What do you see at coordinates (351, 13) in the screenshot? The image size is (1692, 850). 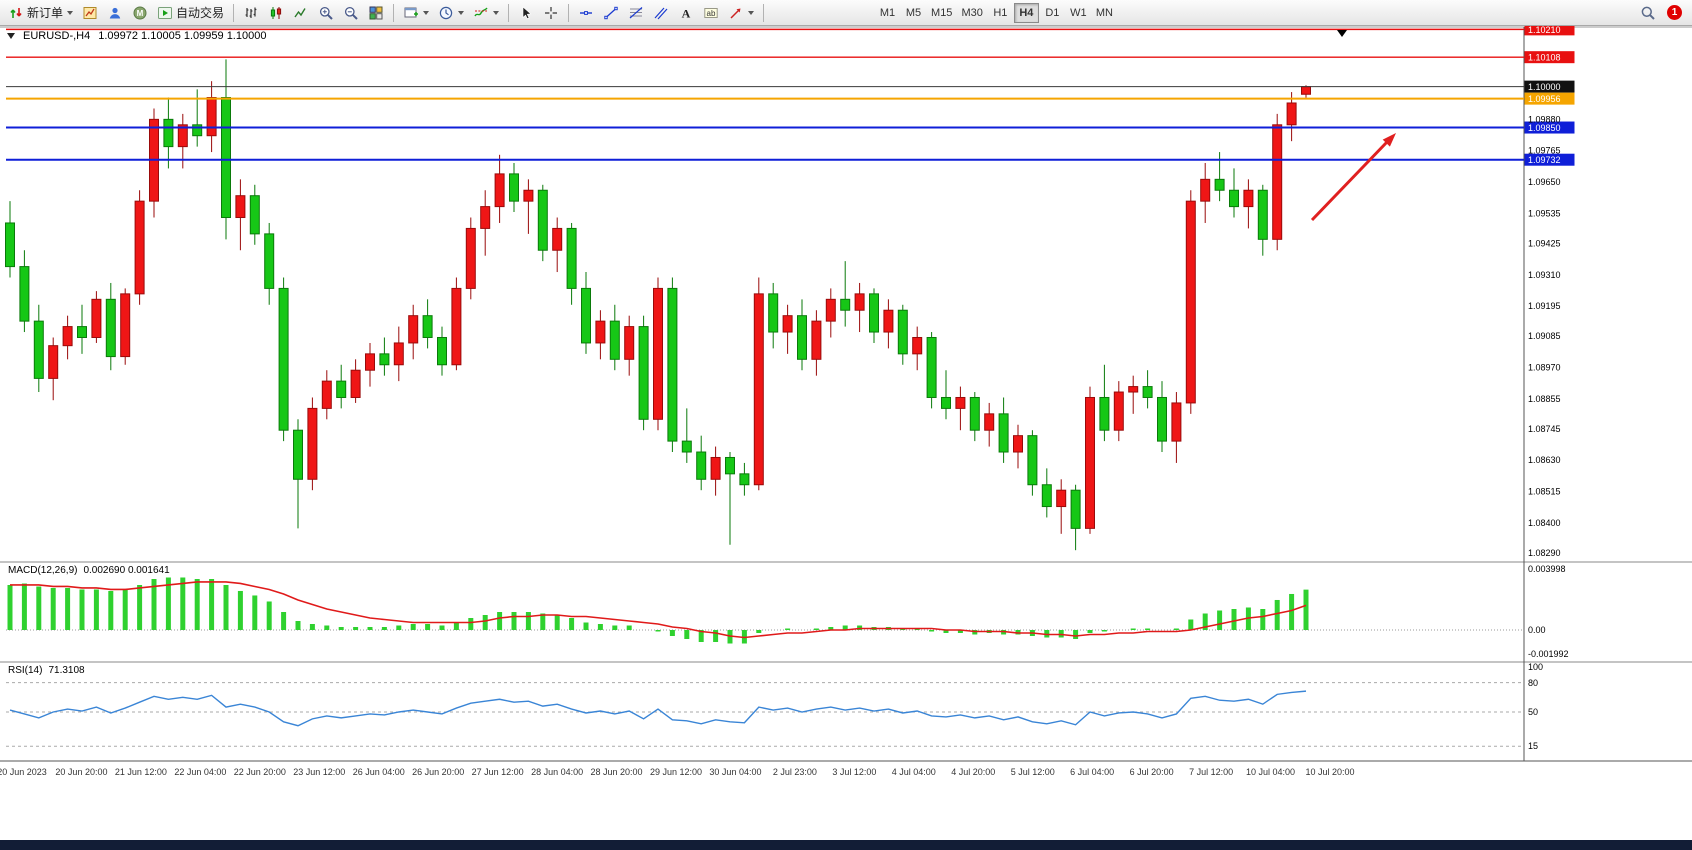 I see `toolbar-zoom-out-button` at bounding box center [351, 13].